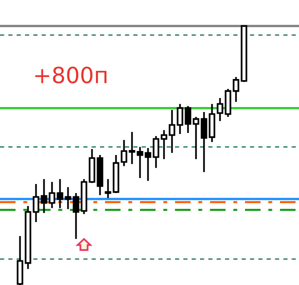 The height and width of the screenshot is (285, 299). What do you see at coordinates (70, 75) in the screenshot?
I see `annotation: +800п` at bounding box center [70, 75].